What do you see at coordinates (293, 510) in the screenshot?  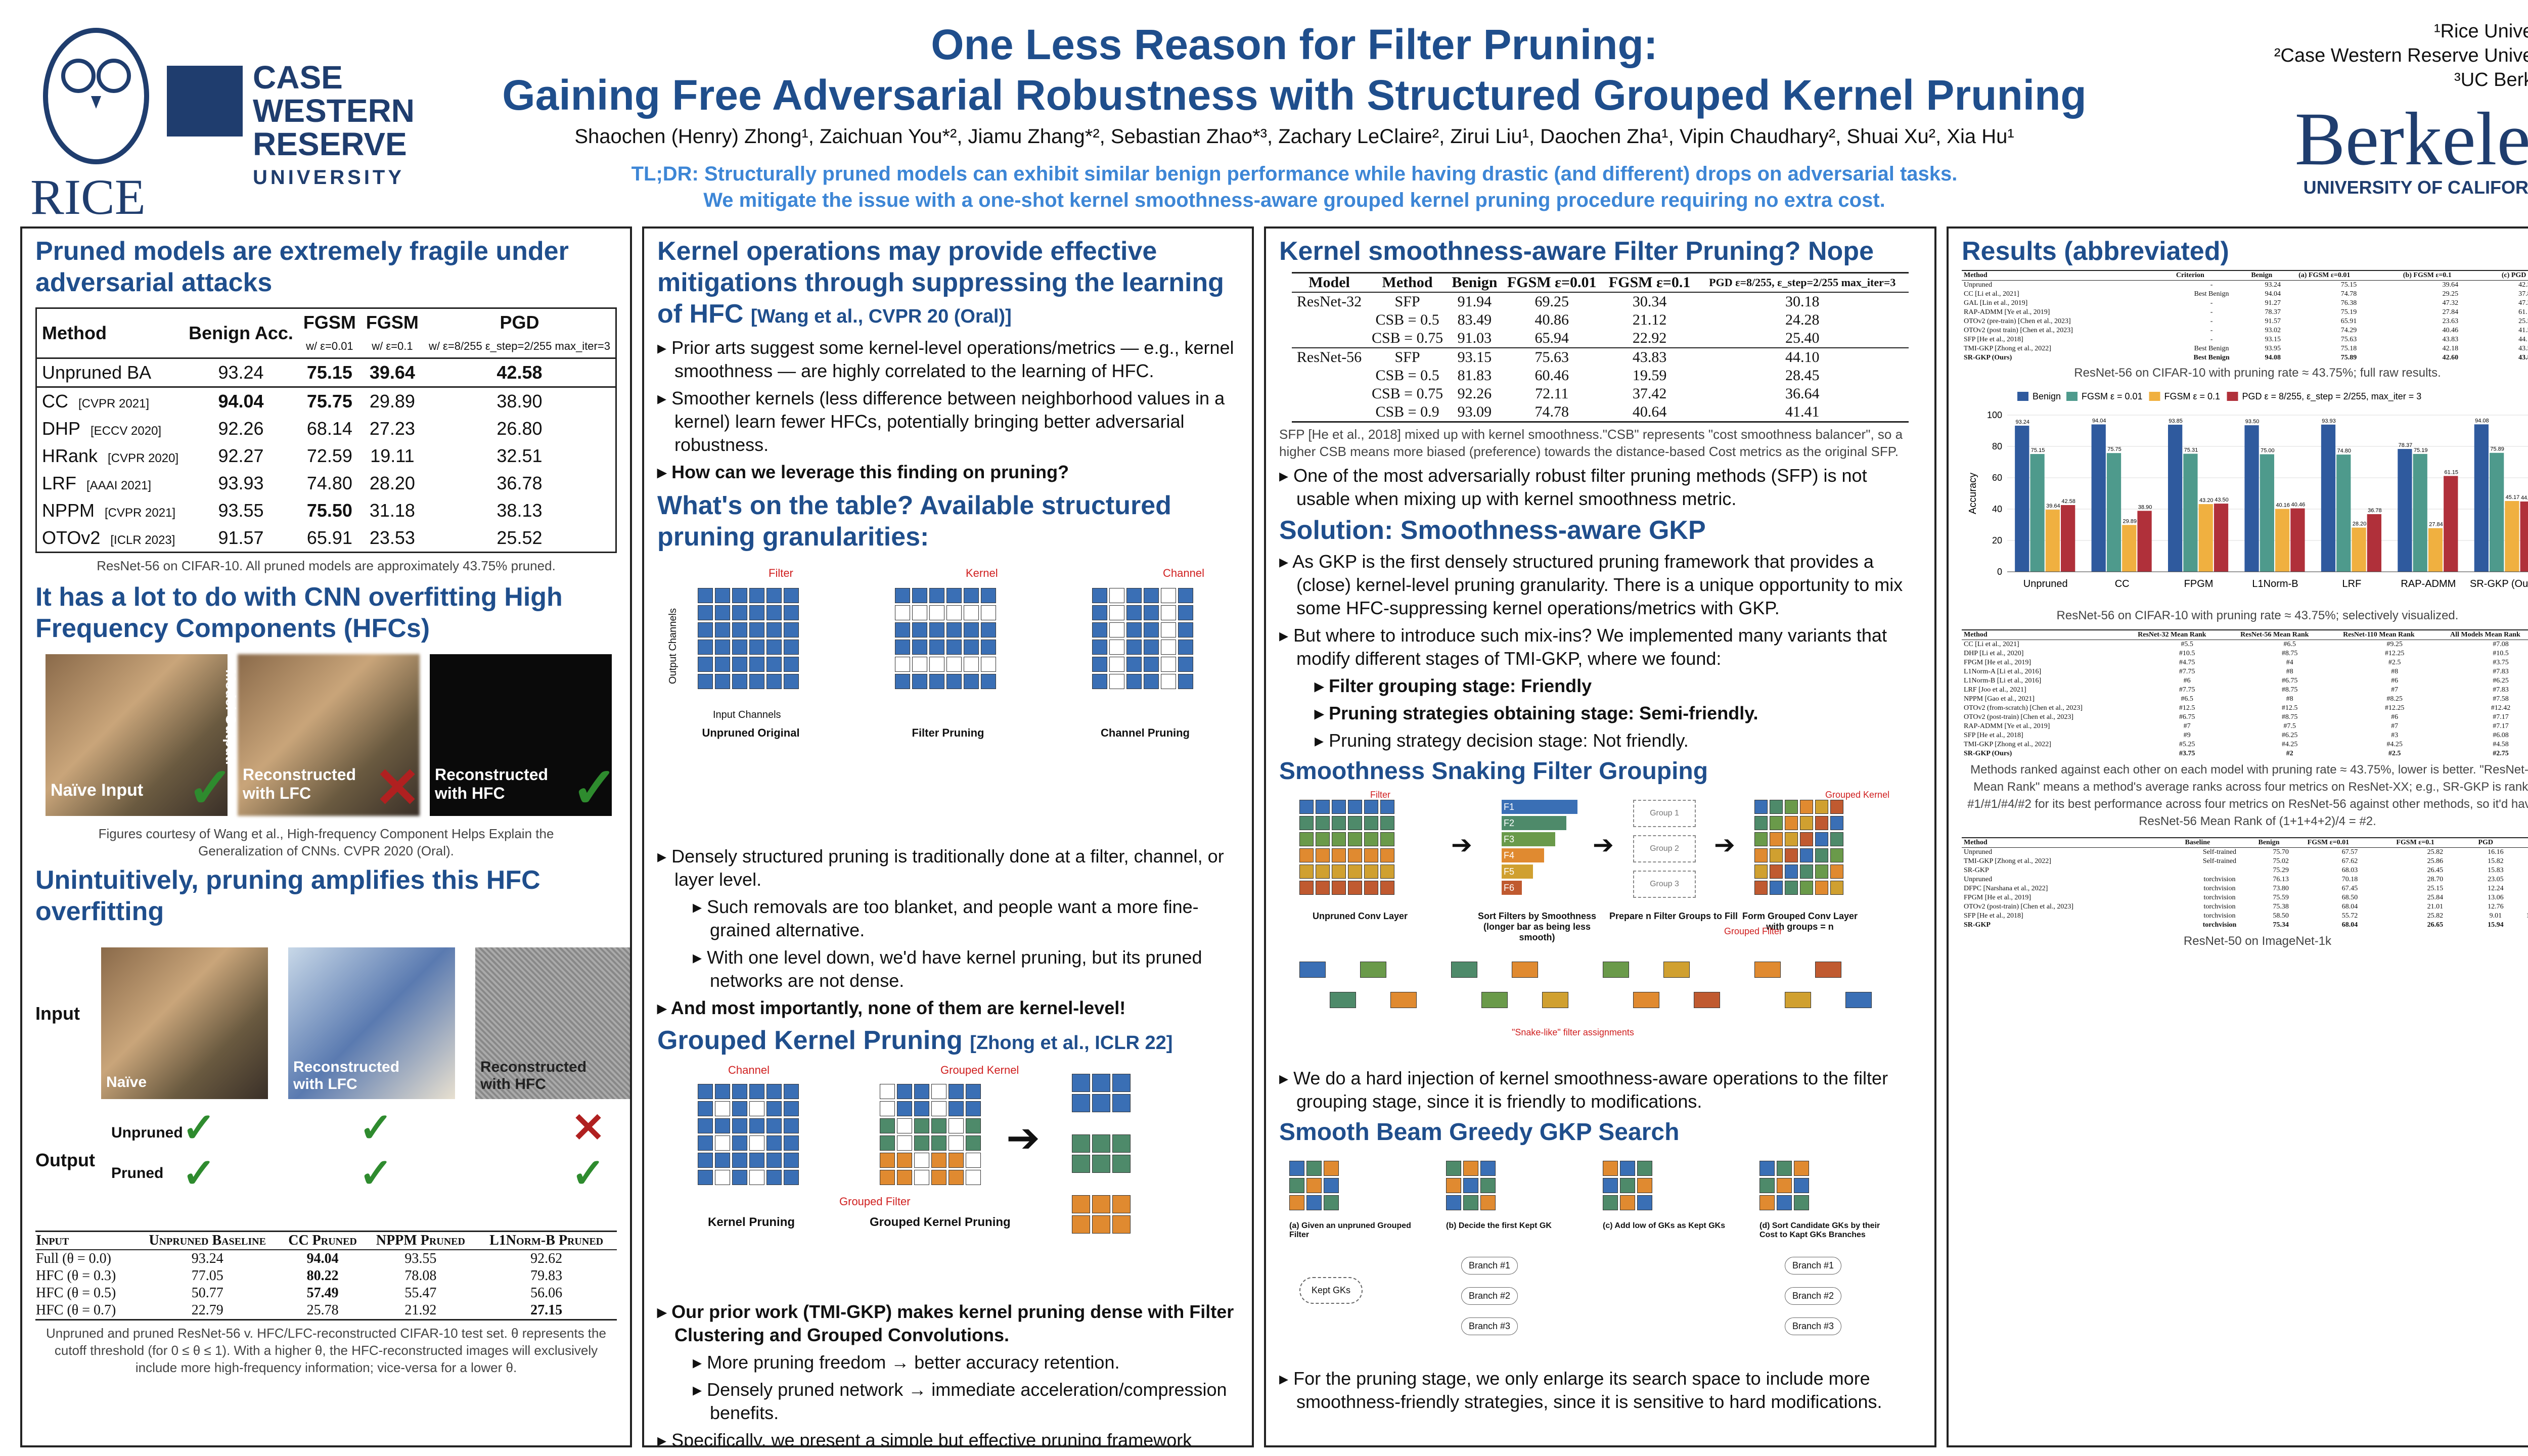 I see `table-row: NPPM [CVPR 2021] 93.55 75.50 31.18 38.13` at bounding box center [293, 510].